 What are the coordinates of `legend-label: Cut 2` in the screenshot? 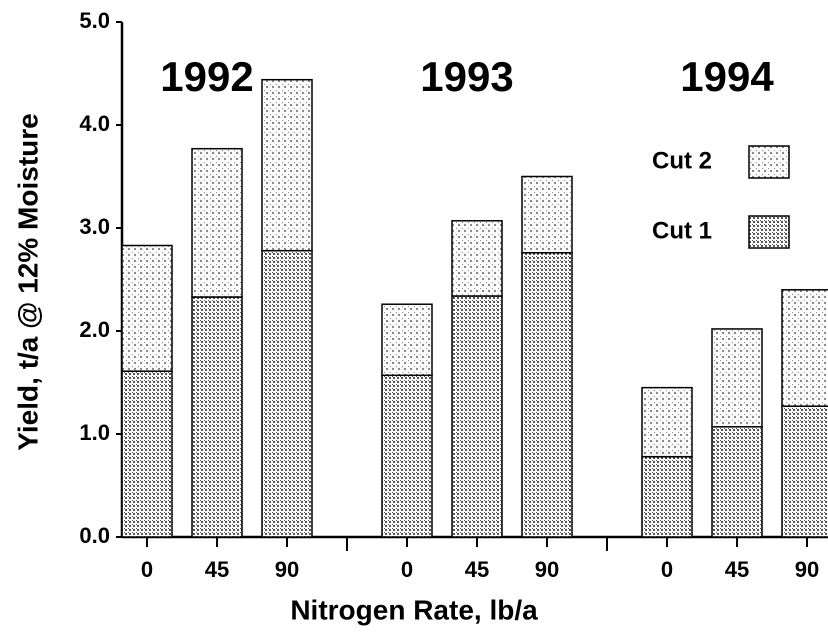 It's located at (682, 160).